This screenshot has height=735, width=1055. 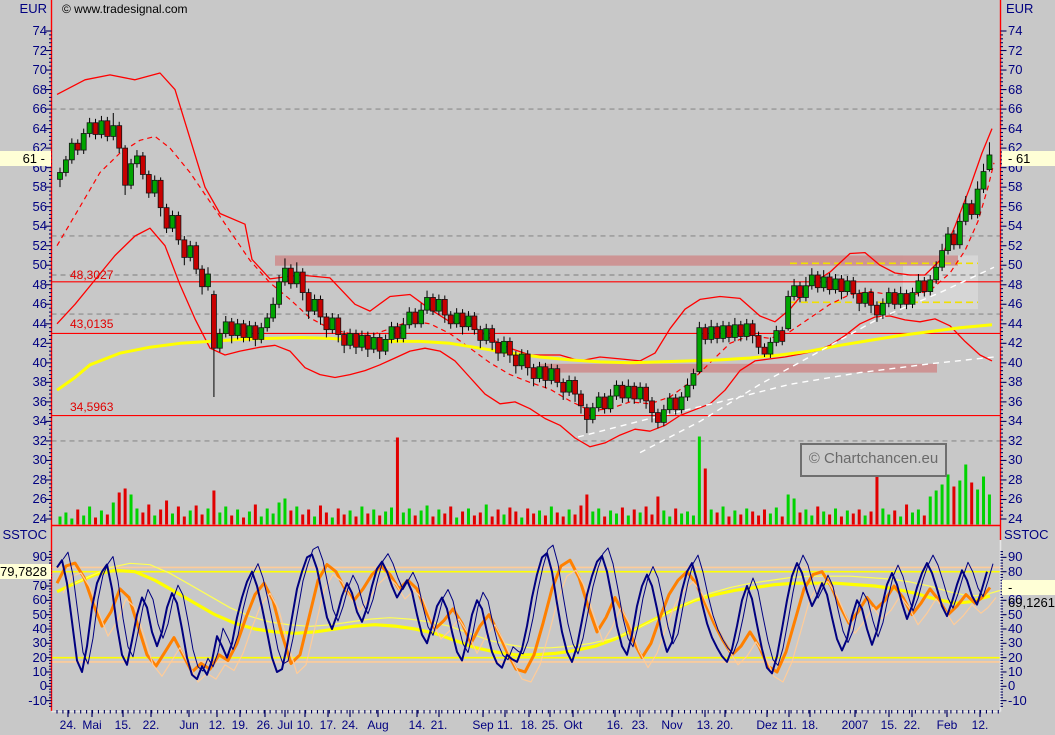 What do you see at coordinates (1028, 595) in the screenshot?
I see `sstoc-highlight-right: - 69,1261` at bounding box center [1028, 595].